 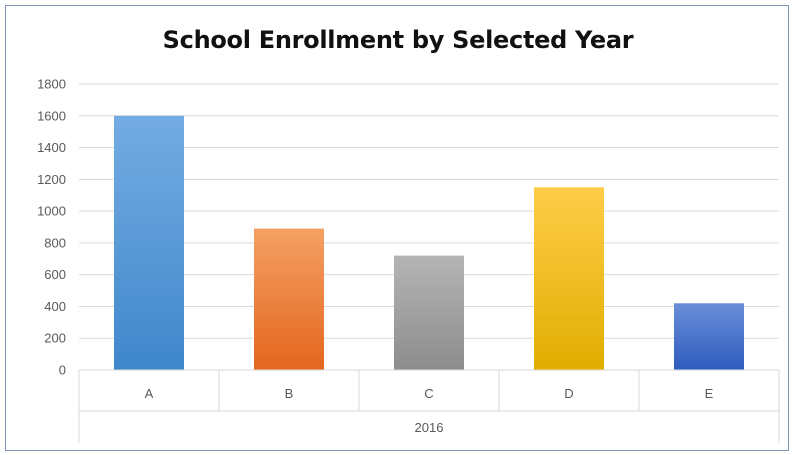 I want to click on x-axis: A B C D E 2016, so click(x=429, y=406).